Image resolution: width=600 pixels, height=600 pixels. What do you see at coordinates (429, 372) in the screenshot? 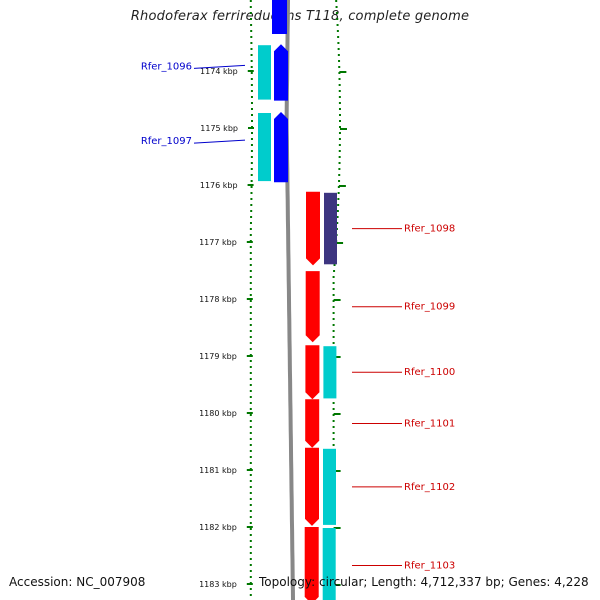
I see `gene-label: Rfer_1100` at bounding box center [429, 372].